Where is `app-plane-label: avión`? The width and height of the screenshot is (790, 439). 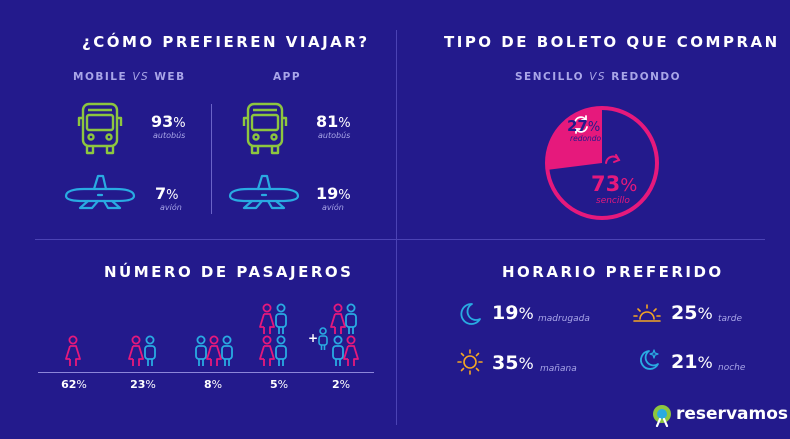
app-plane-label: avión is located at coordinates (333, 207).